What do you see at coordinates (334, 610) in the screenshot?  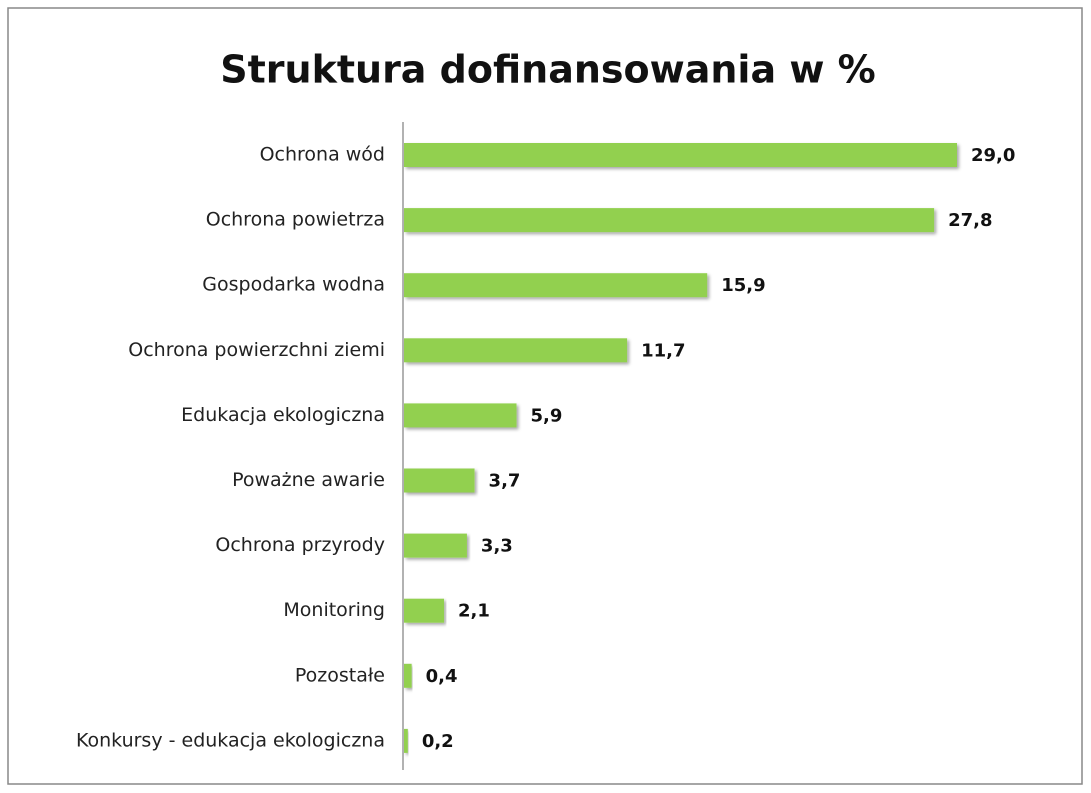 I see `category-label: Monitoring` at bounding box center [334, 610].